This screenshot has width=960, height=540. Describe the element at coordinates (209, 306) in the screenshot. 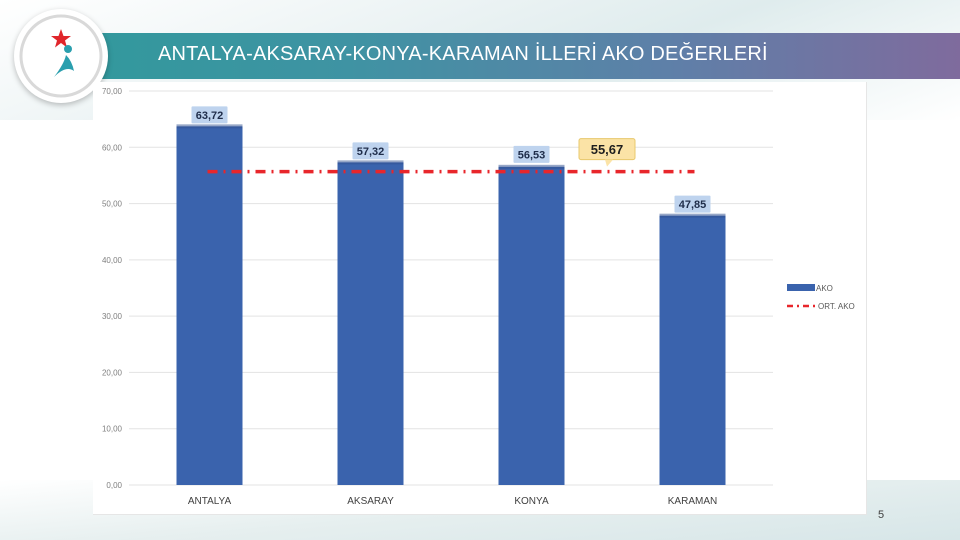

I see `bar-antalya` at that location.